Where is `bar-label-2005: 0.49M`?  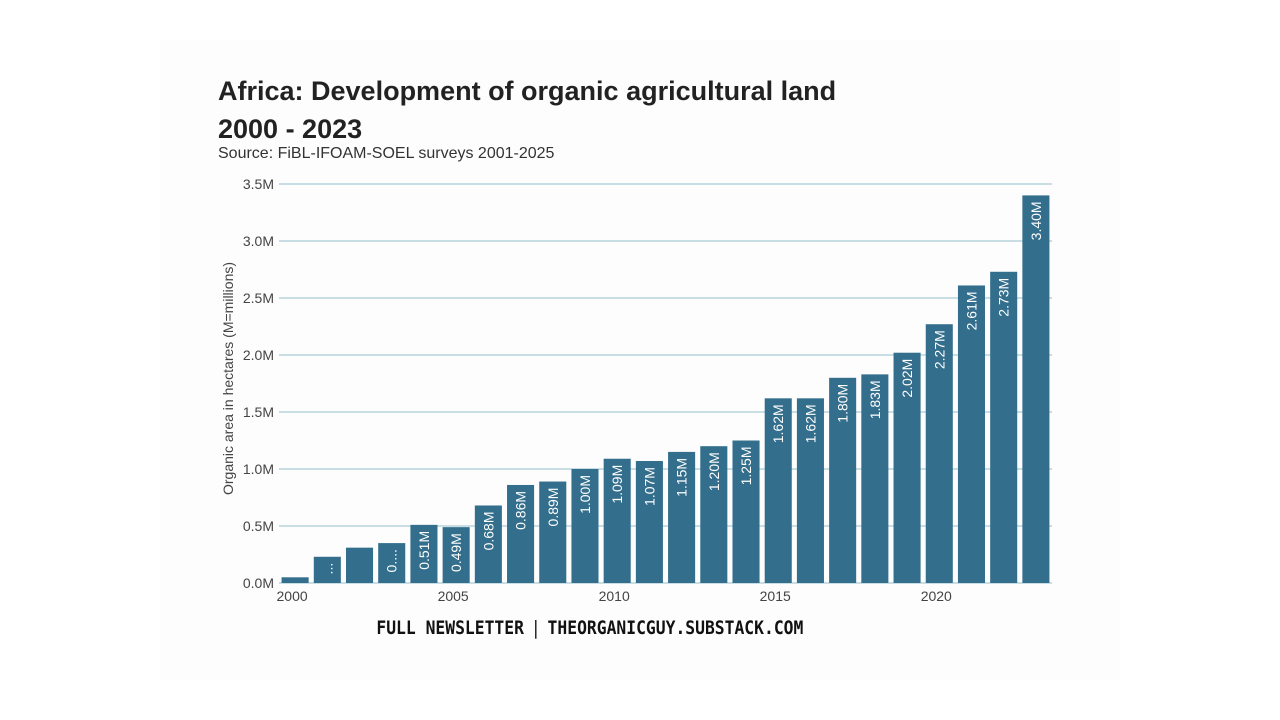 bar-label-2005: 0.49M is located at coordinates (456, 552).